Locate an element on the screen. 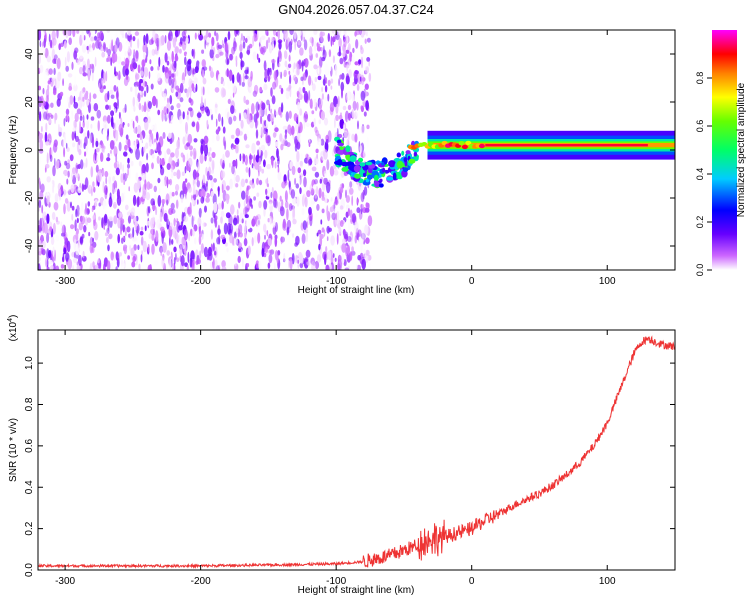 This screenshot has width=750, height=600. spectrogram-y-tick-label: -40 is located at coordinates (29, 245).